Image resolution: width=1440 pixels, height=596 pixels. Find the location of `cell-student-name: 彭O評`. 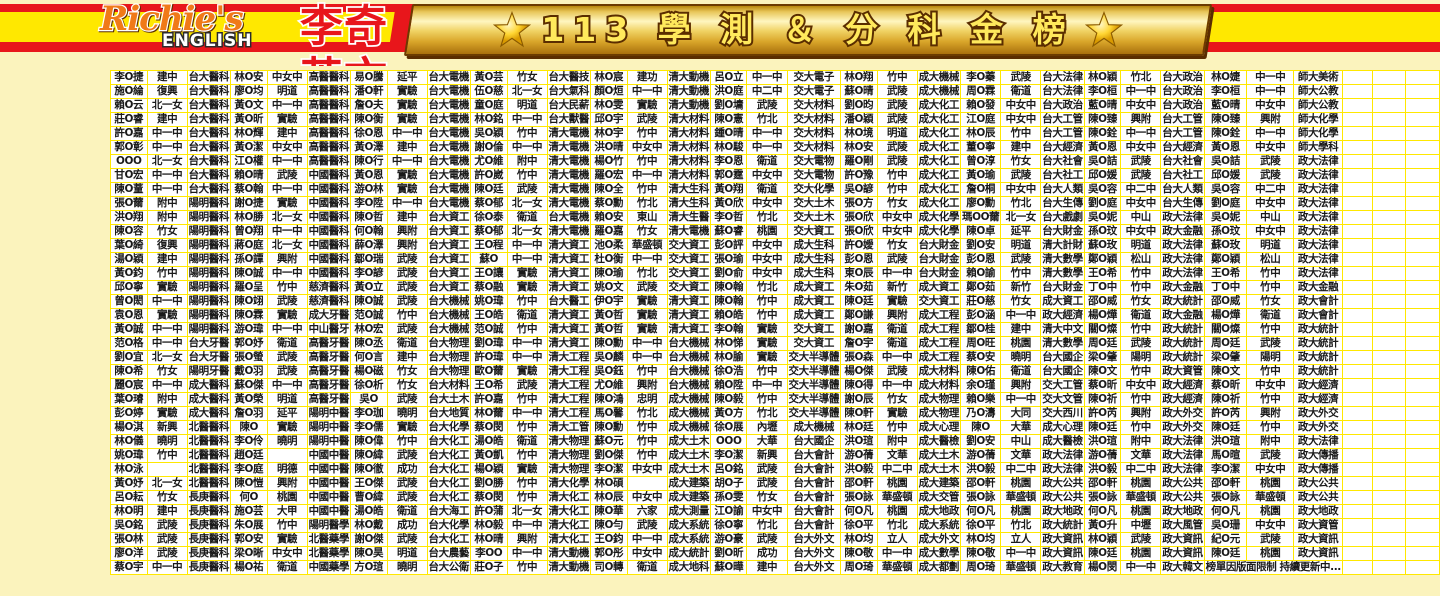

cell-student-name: 彭O評 is located at coordinates (728, 245).